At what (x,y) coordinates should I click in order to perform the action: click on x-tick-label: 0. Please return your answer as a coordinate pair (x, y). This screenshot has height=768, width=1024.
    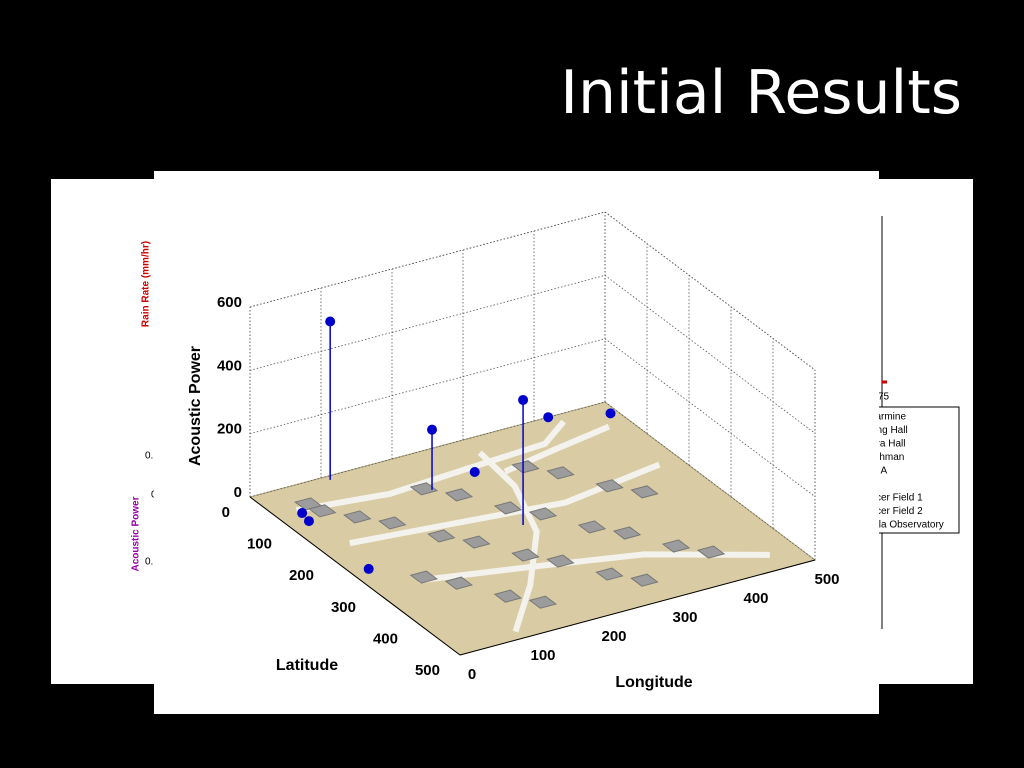
    Looking at the image, I should click on (226, 512).